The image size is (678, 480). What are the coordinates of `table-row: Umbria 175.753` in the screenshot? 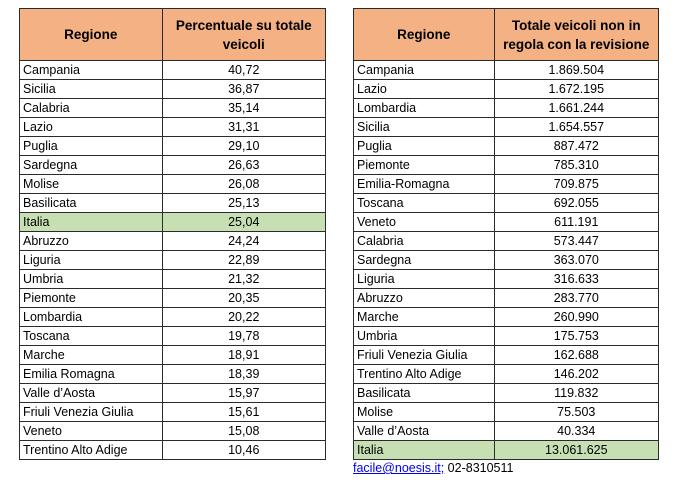 It's located at (506, 336).